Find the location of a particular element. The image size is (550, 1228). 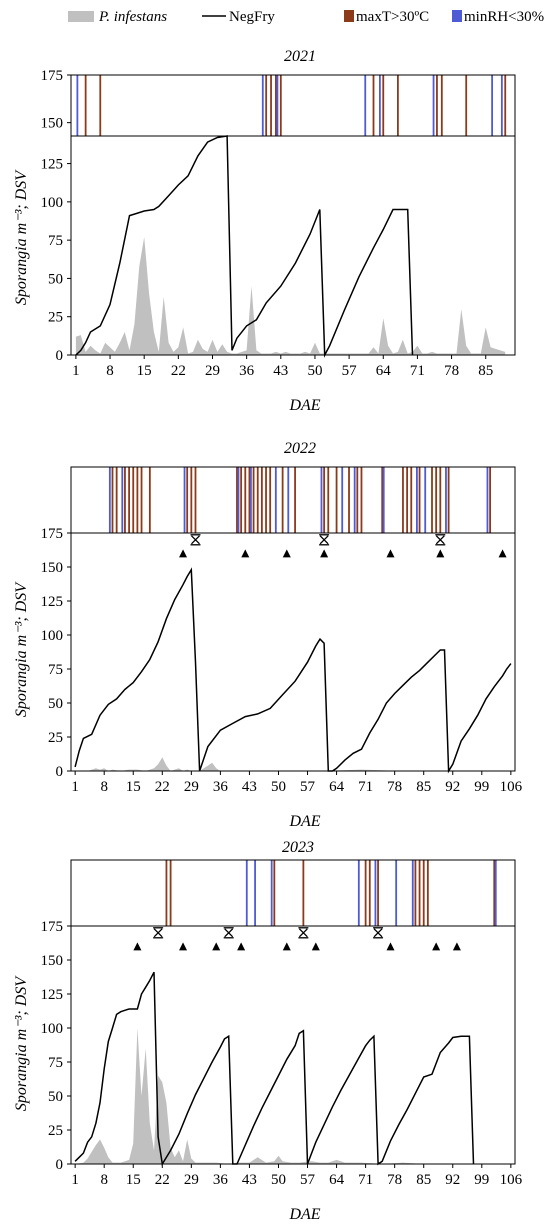

legend-swatch-minrh is located at coordinates (457, 16).